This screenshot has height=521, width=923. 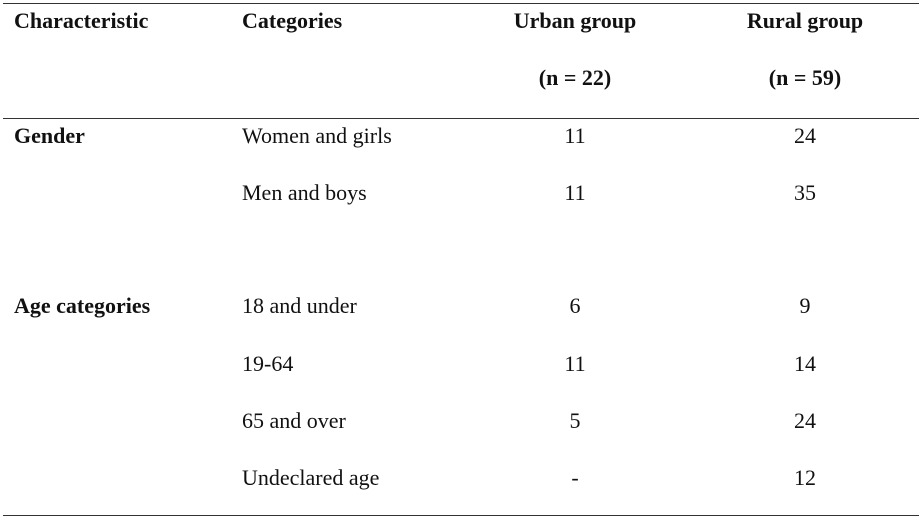 What do you see at coordinates (294, 420) in the screenshot?
I see `row-category: 65 and over` at bounding box center [294, 420].